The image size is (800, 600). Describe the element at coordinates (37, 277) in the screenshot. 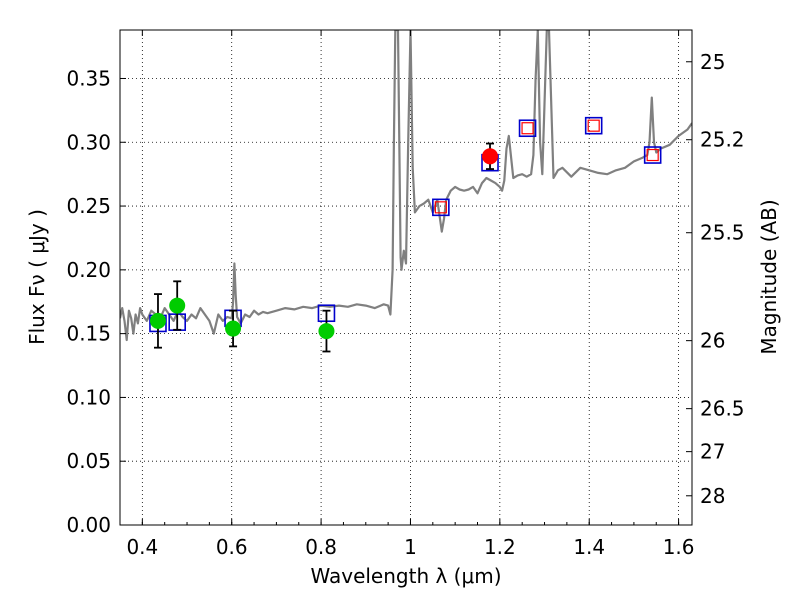

I see `y-axis-title: Flux Fν ( μJy )` at that location.